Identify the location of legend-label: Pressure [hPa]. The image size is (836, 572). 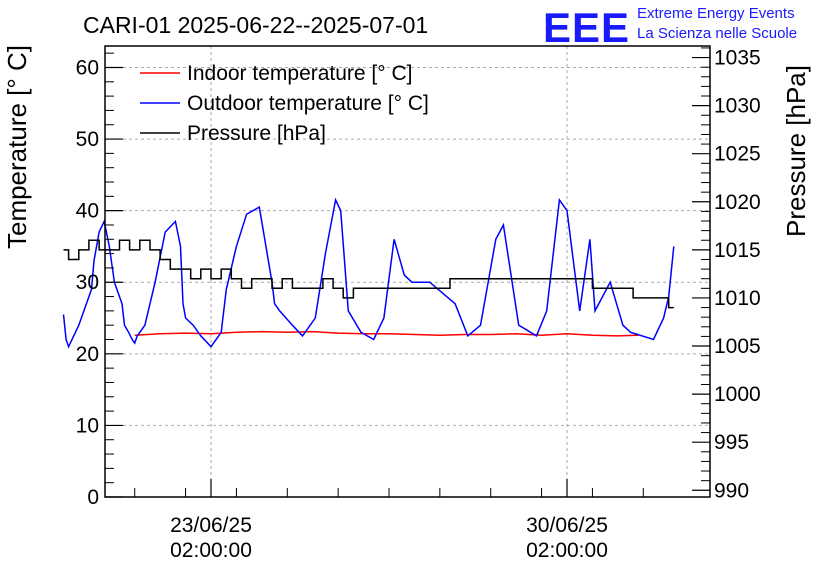
(256, 133).